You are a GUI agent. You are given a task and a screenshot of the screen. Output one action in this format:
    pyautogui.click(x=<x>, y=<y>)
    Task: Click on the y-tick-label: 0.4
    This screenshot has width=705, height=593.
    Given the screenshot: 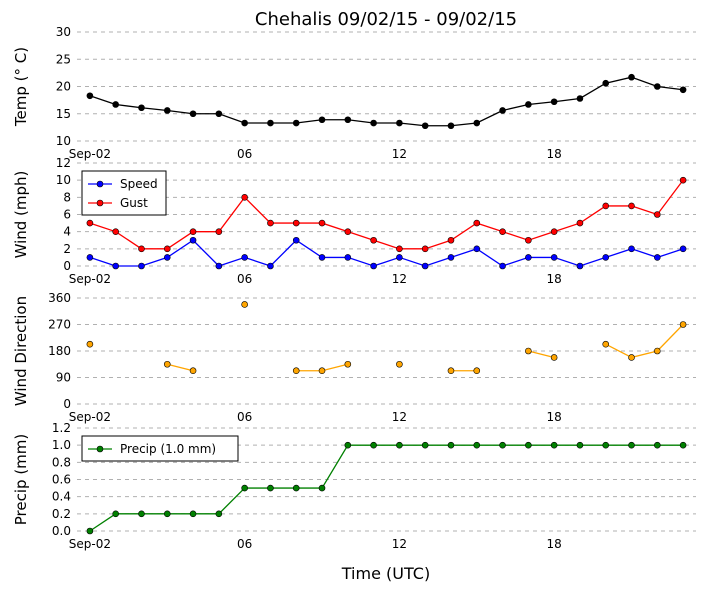 What is the action you would take?
    pyautogui.click(x=61, y=497)
    